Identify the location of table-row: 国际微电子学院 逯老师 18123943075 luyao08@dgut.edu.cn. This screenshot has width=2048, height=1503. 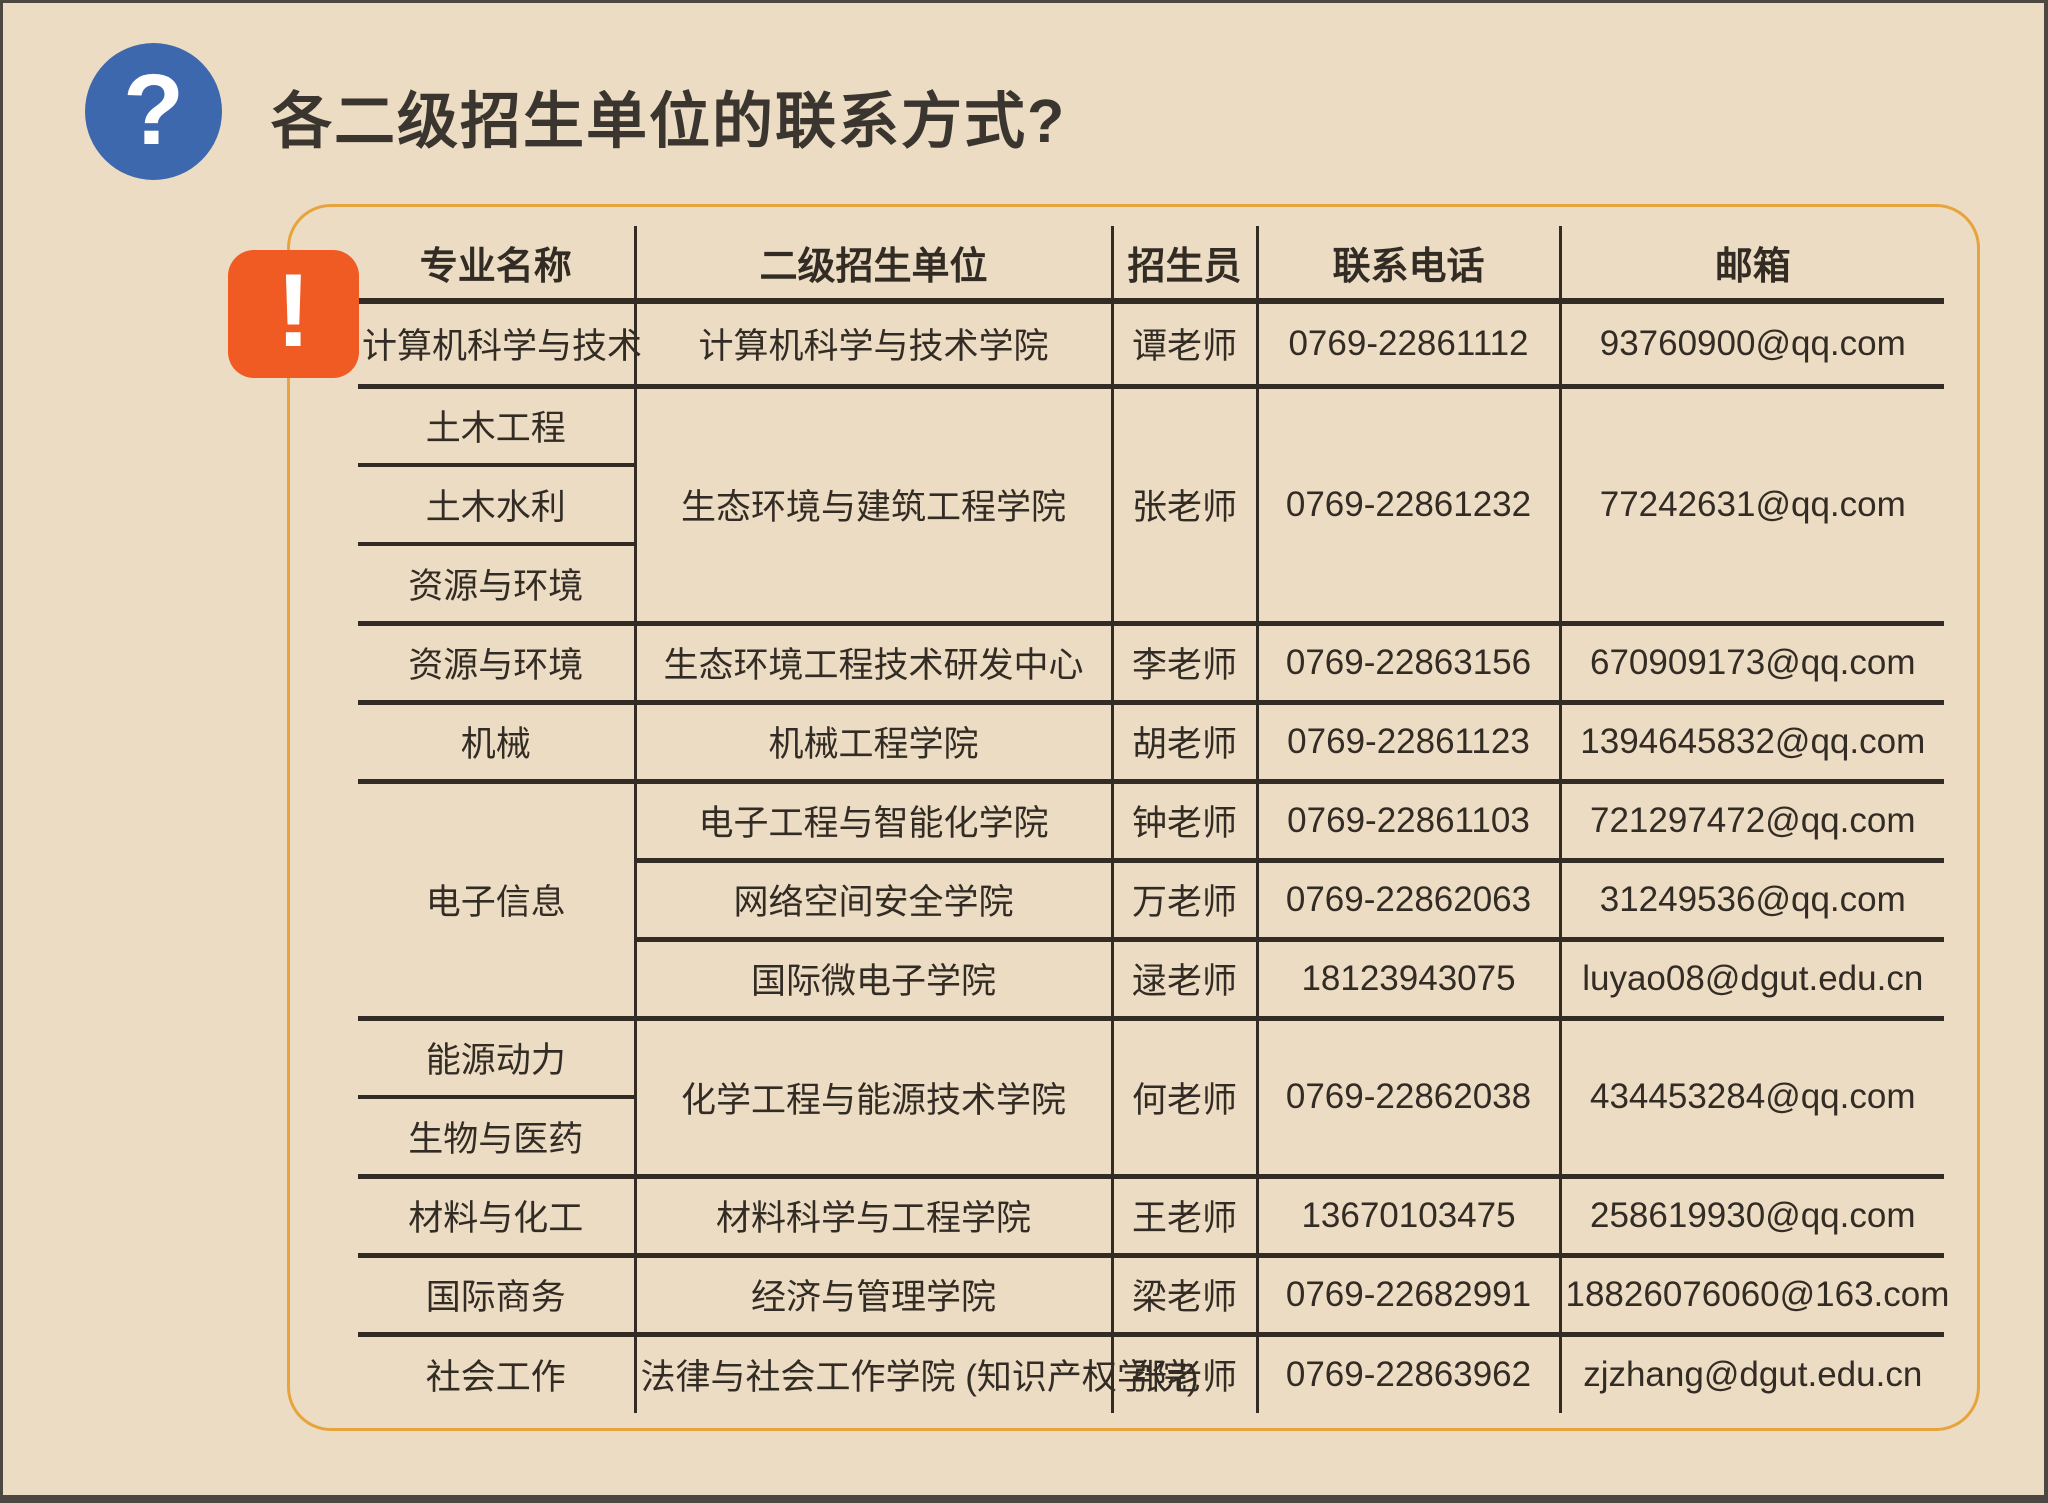
(1151, 980).